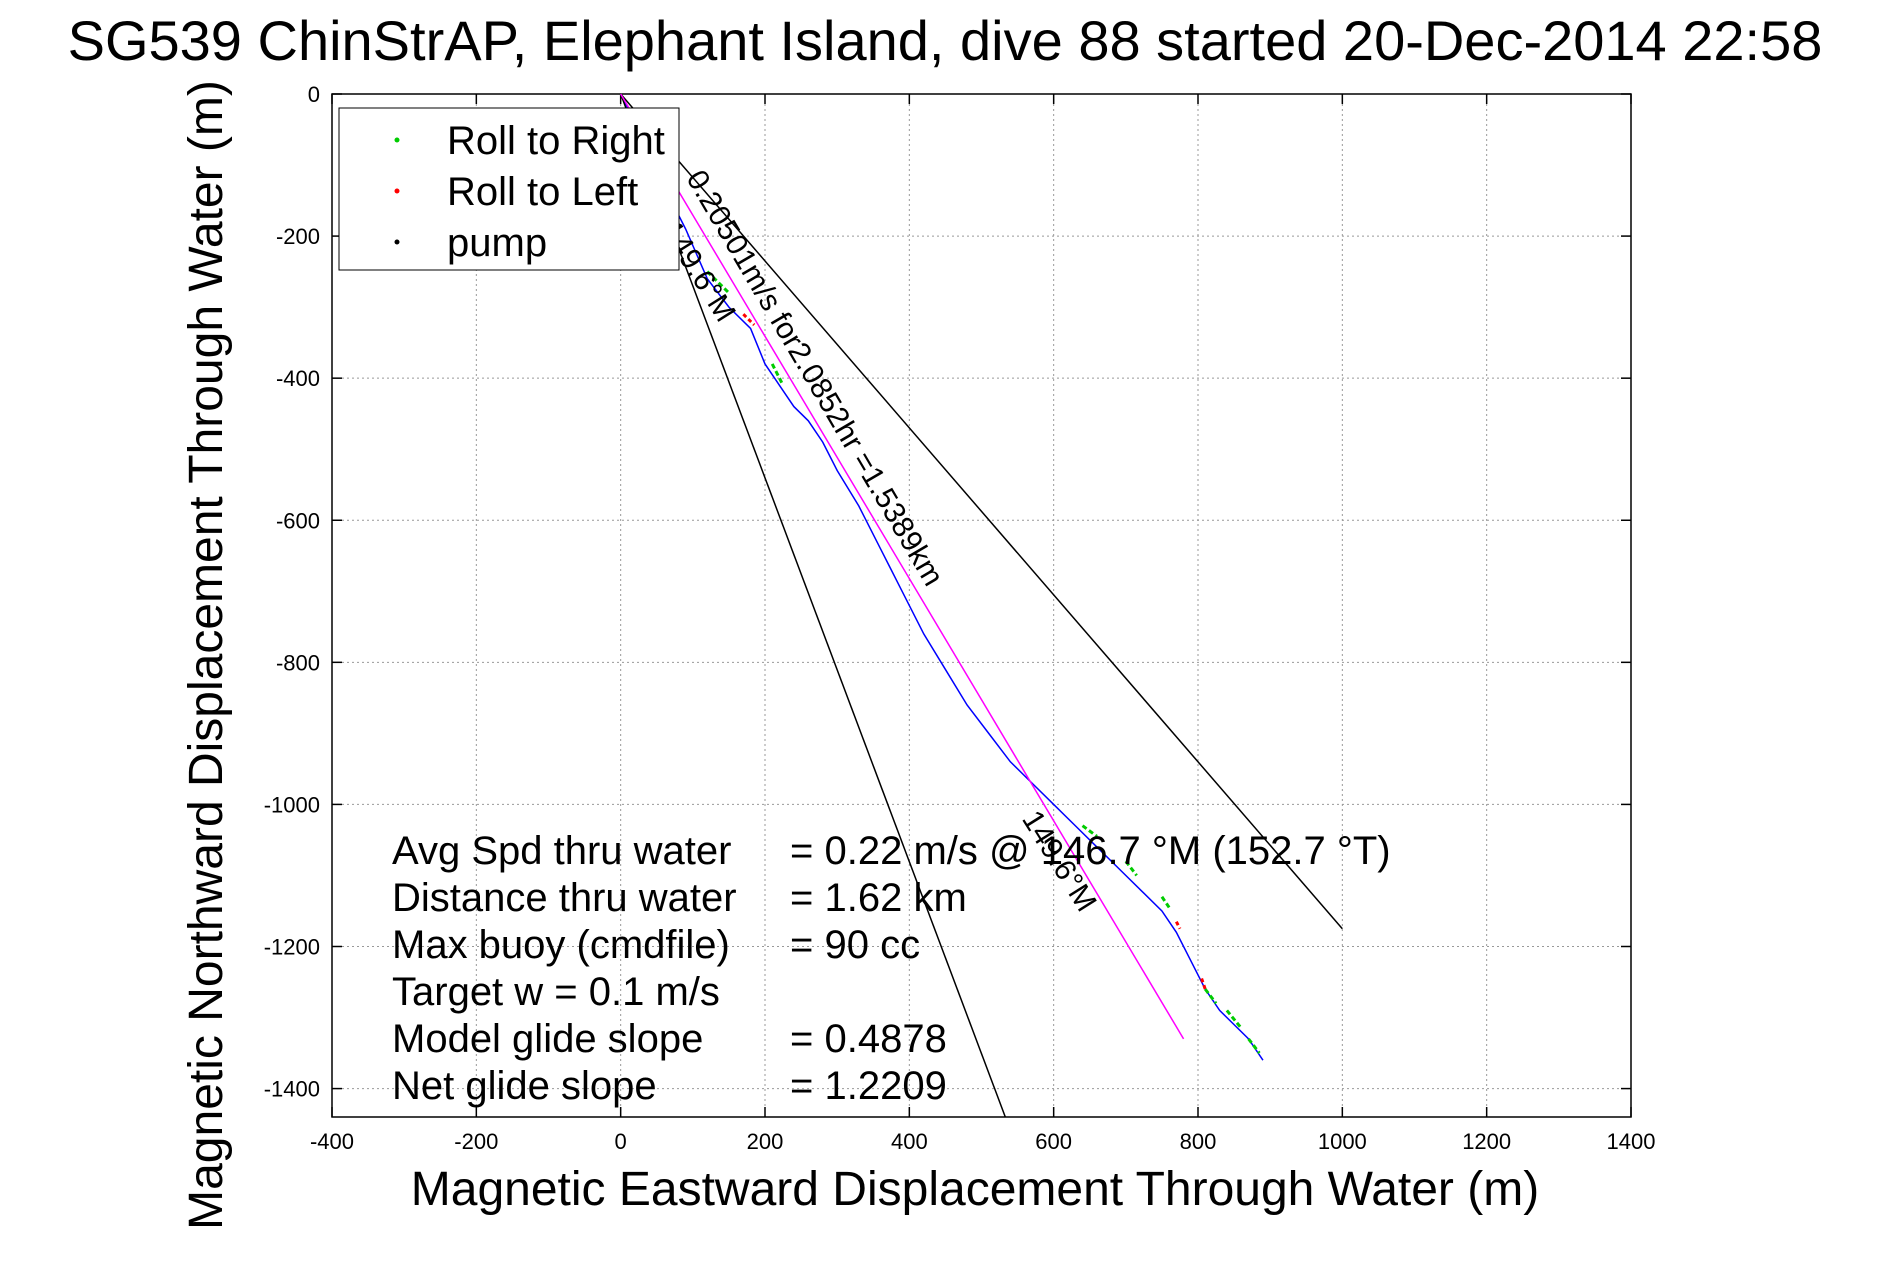 This screenshot has width=1891, height=1262. Describe the element at coordinates (878, 898) in the screenshot. I see `stat-value: = 1.62 km` at that location.